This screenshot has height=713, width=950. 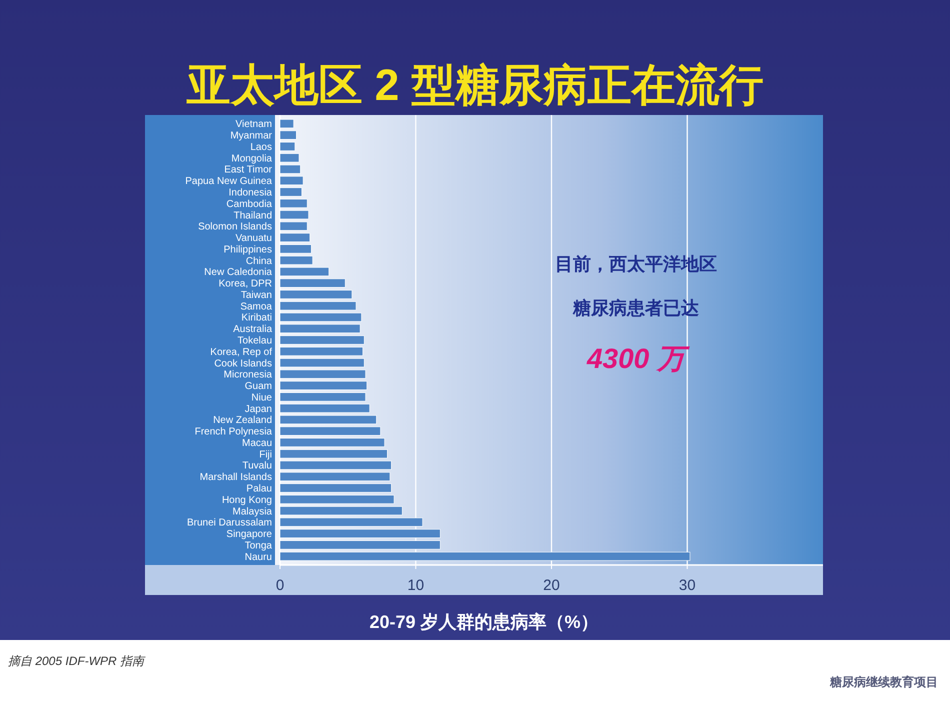 What do you see at coordinates (687, 585) in the screenshot?
I see `x-tick-label: 30` at bounding box center [687, 585].